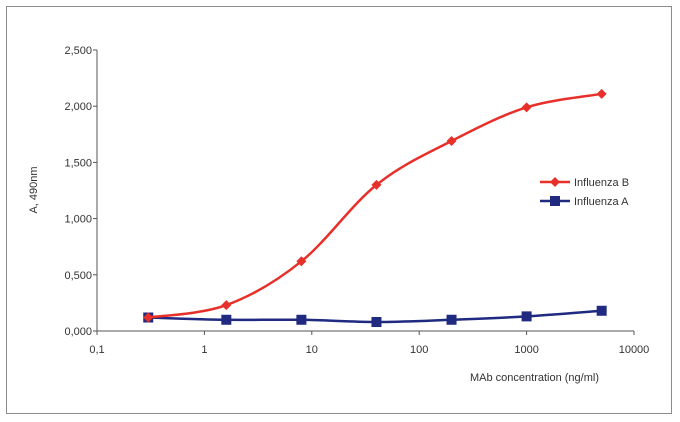 This screenshot has height=422, width=680. I want to click on y-tick-label: 2,500, so click(78, 51).